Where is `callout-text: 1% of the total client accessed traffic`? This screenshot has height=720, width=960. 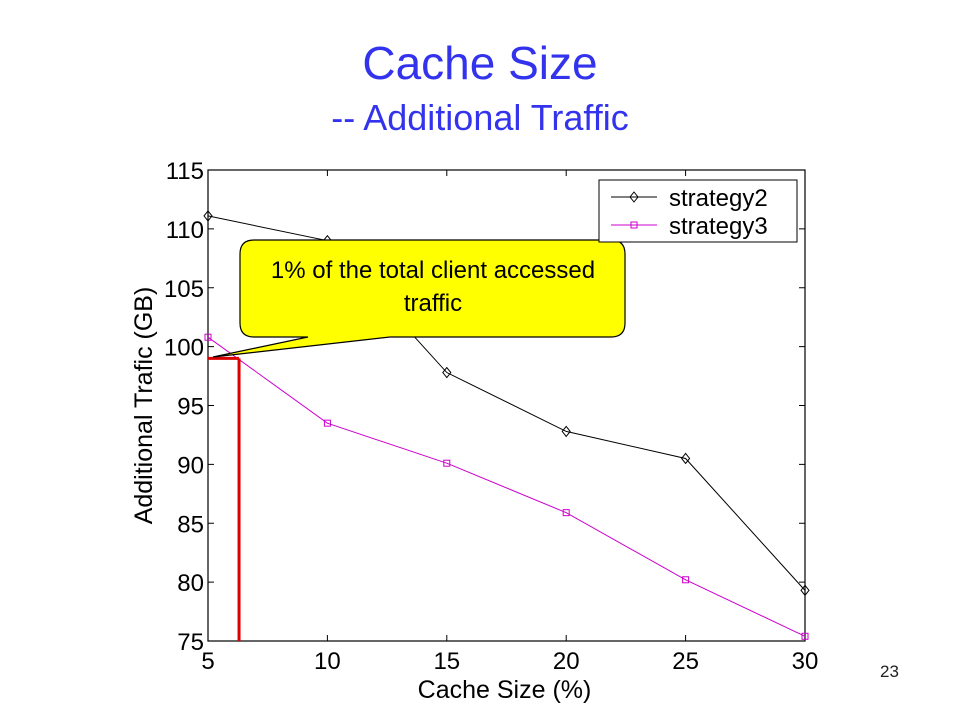 callout-text: 1% of the total client accessed traffic is located at coordinates (433, 287).